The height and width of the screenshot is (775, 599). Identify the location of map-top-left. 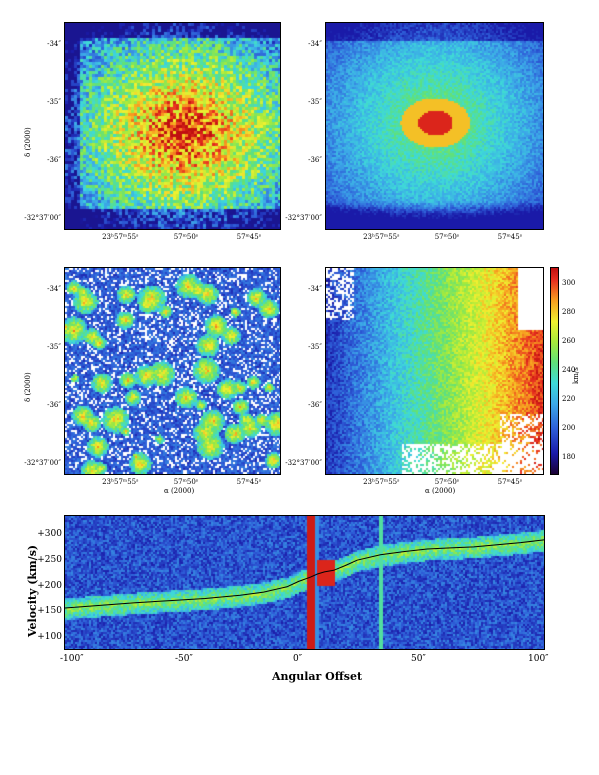
(172, 126).